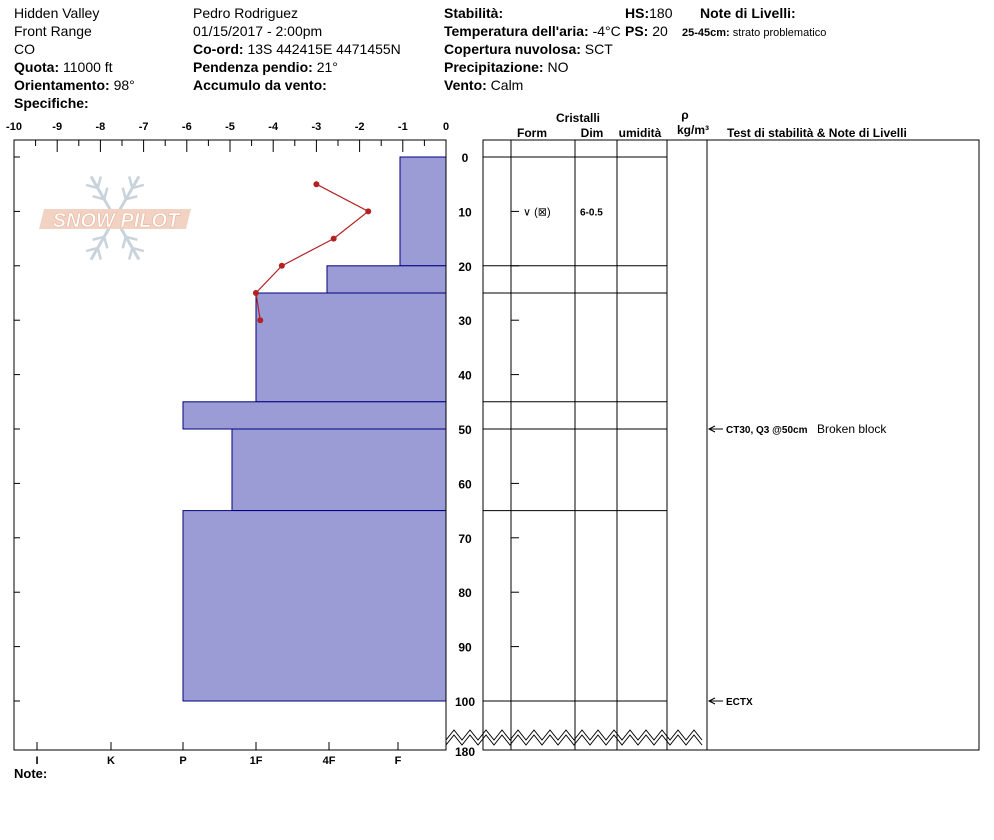 The width and height of the screenshot is (994, 840). I want to click on logo-text: SNOW PILOT, so click(117, 221).